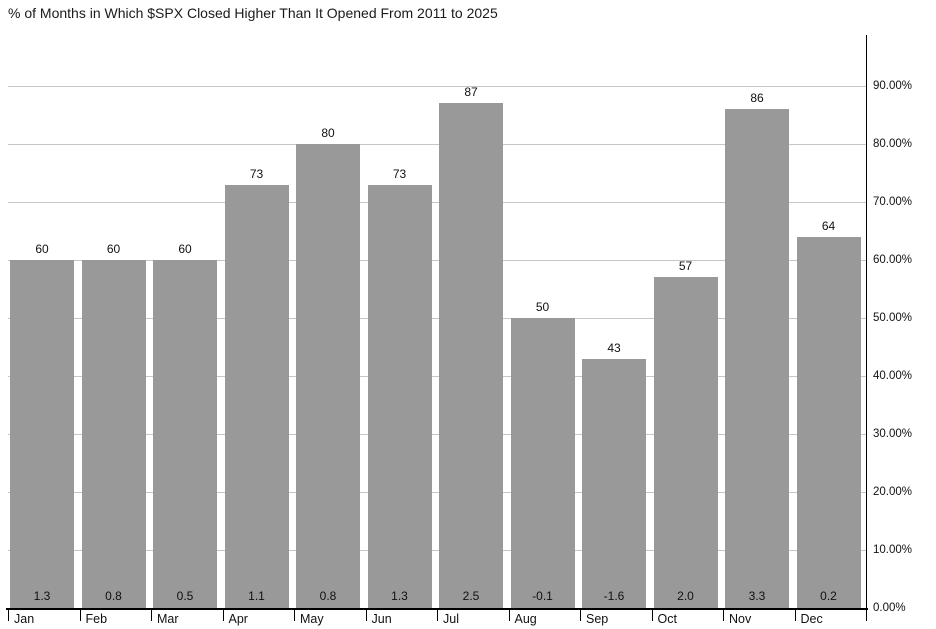 The width and height of the screenshot is (936, 629). Describe the element at coordinates (757, 98) in the screenshot. I see `bar-value-label: 86` at that location.